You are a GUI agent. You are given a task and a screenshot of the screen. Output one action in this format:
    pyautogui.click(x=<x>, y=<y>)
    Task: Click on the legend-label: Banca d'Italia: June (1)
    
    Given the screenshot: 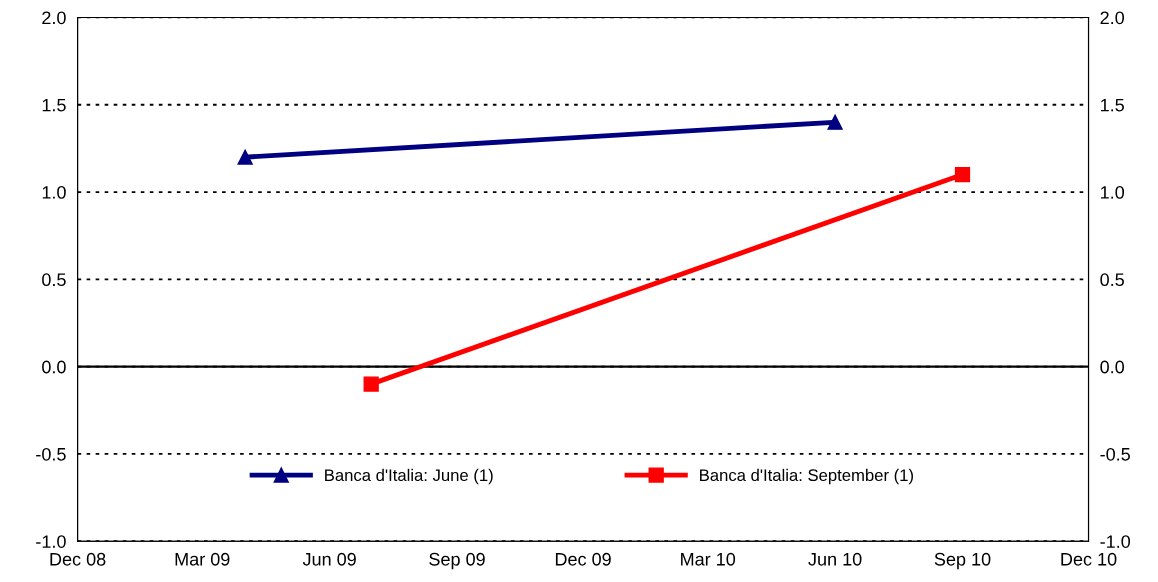 What is the action you would take?
    pyautogui.click(x=409, y=476)
    